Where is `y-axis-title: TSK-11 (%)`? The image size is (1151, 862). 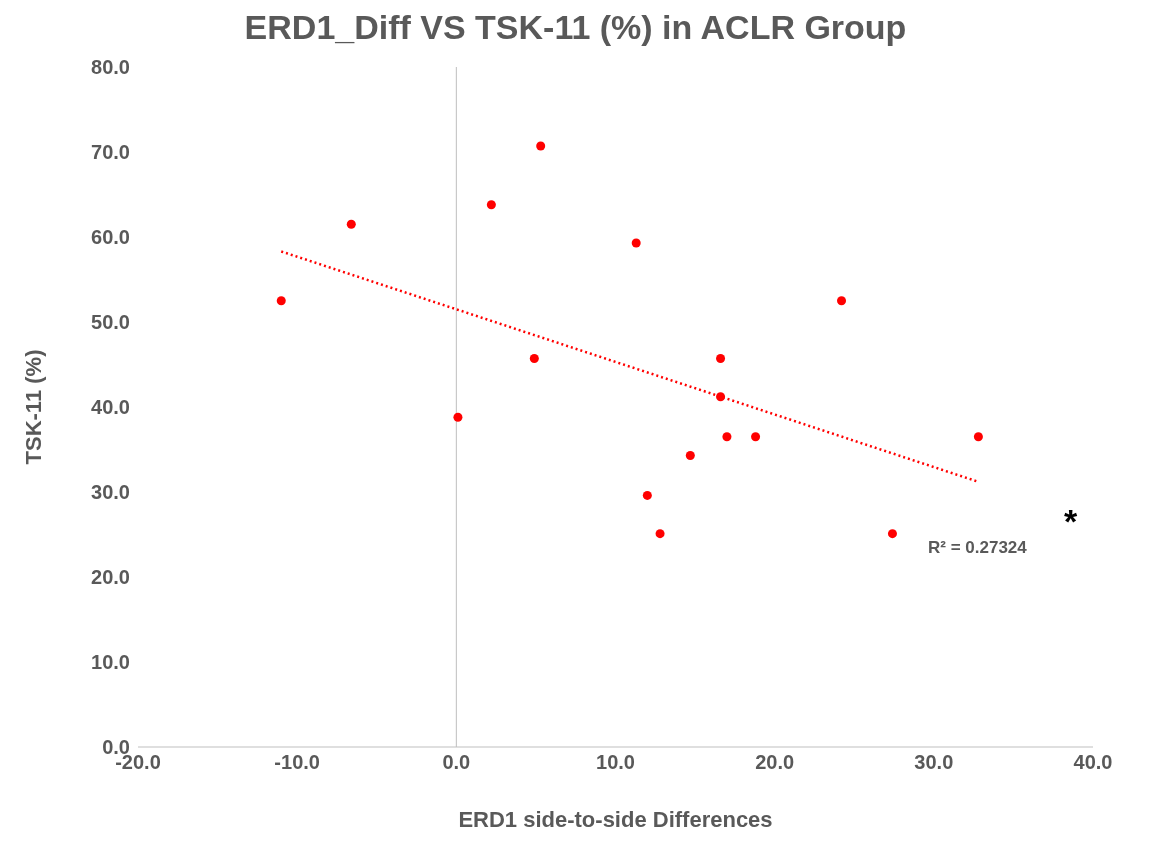 y-axis-title: TSK-11 (%) is located at coordinates (33, 407).